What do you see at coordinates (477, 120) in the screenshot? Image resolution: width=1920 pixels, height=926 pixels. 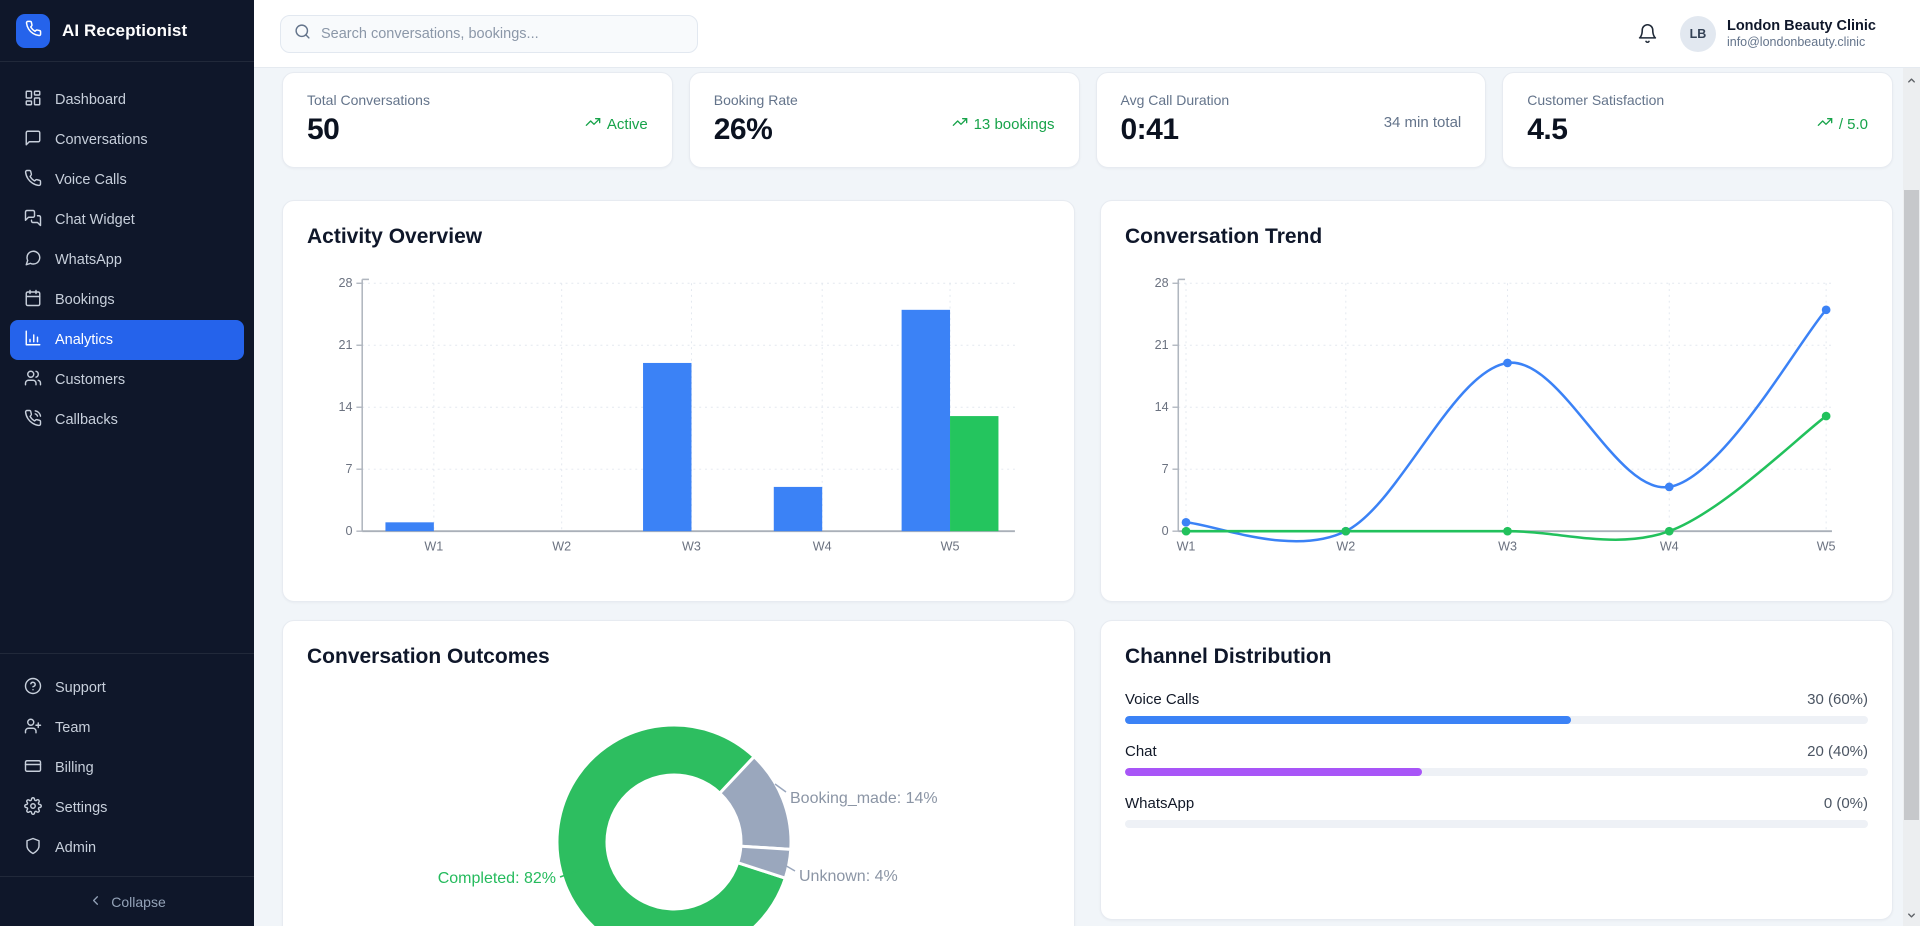 I see `stat-card-total-conversations: Total Conversations 50 Active` at bounding box center [477, 120].